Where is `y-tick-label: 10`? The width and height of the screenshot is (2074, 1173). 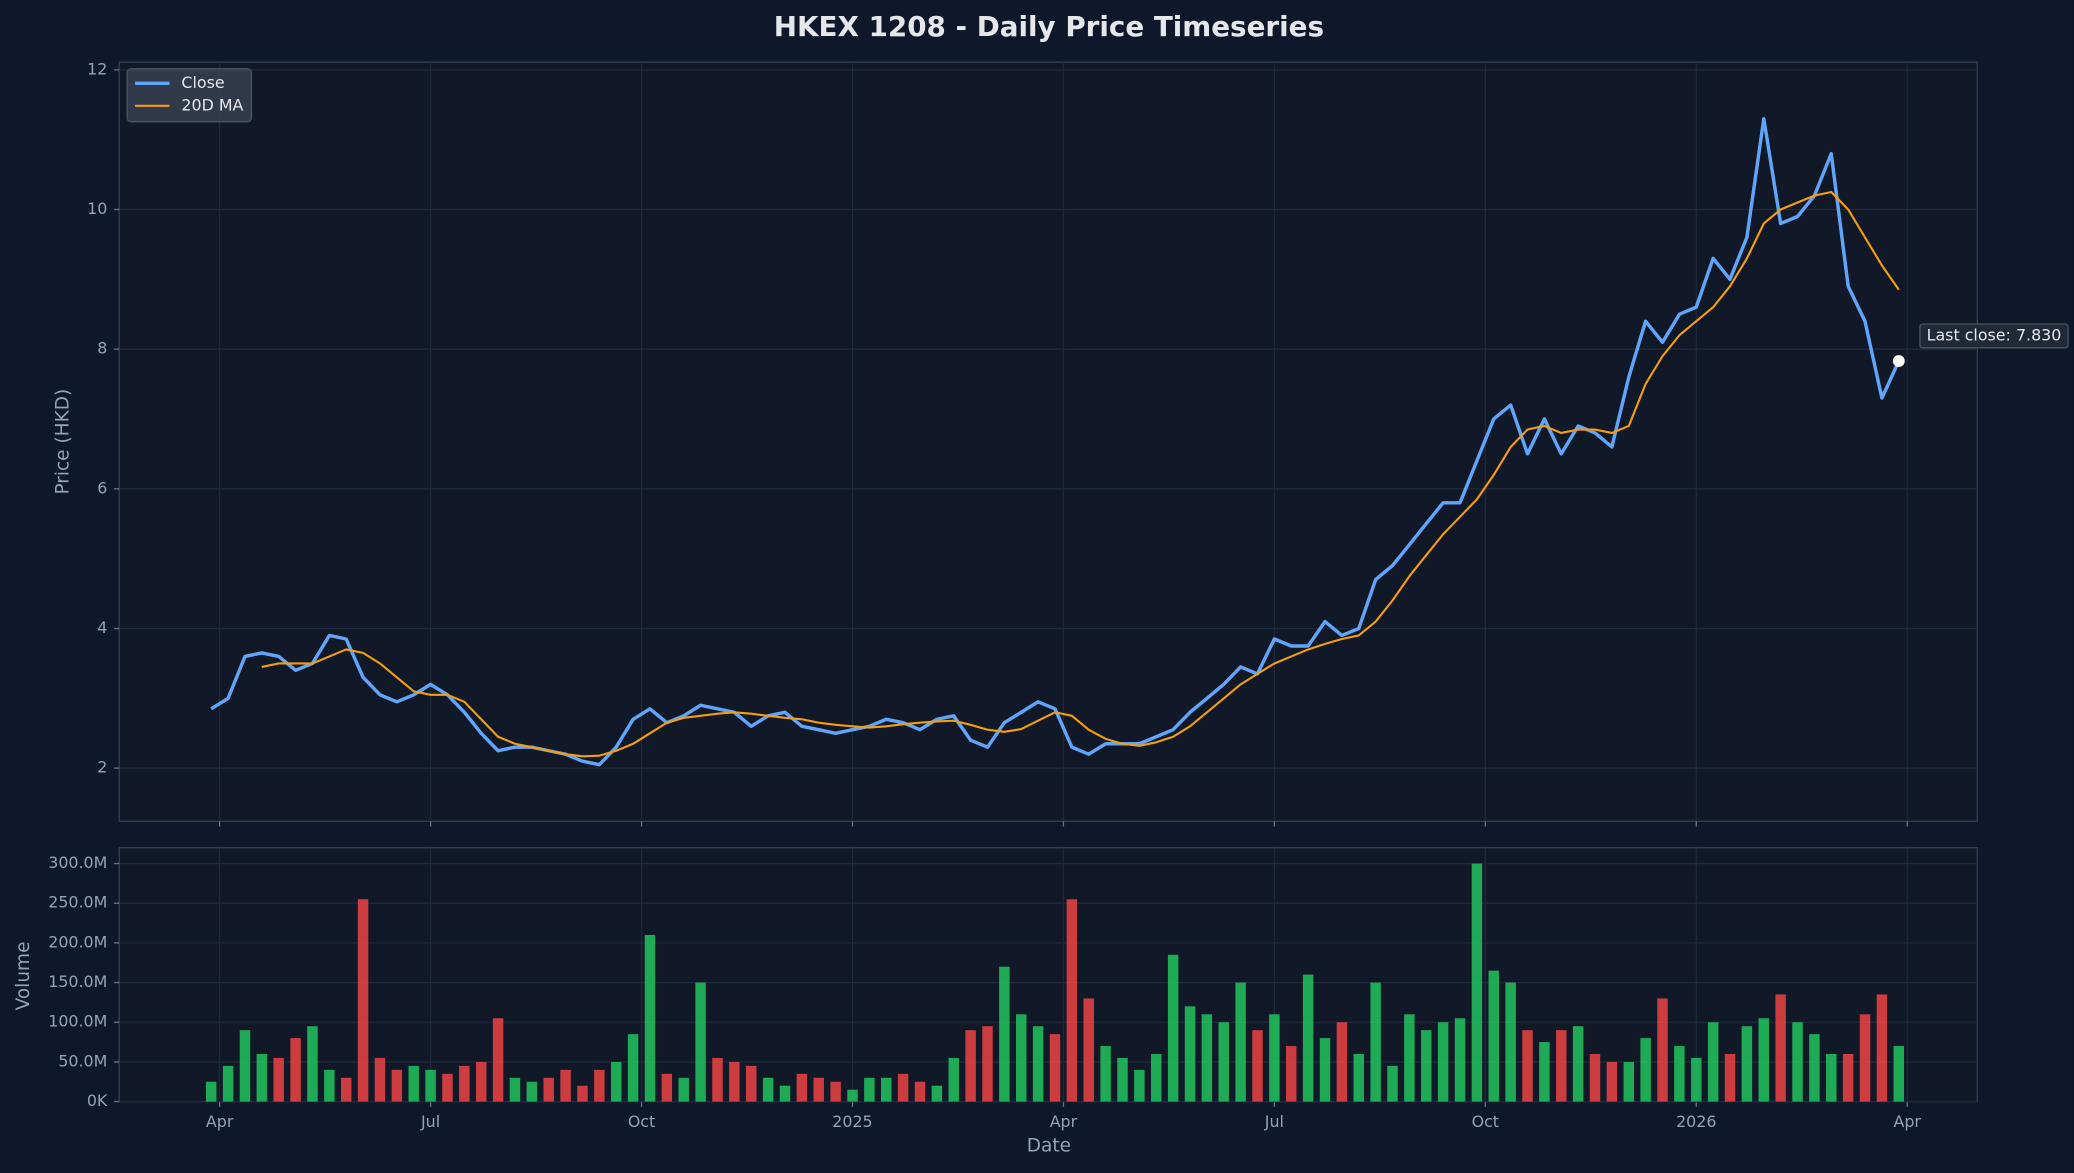
y-tick-label: 10 is located at coordinates (97, 208).